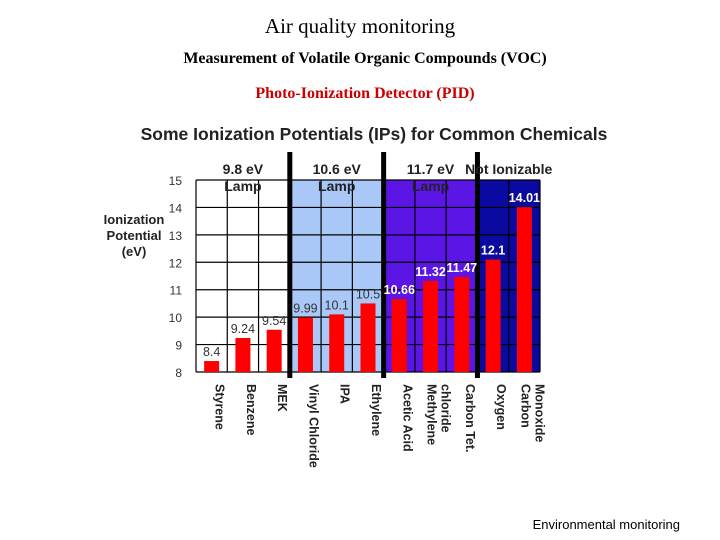  What do you see at coordinates (313, 426) in the screenshot?
I see `category-label: Vinyl Chloride` at bounding box center [313, 426].